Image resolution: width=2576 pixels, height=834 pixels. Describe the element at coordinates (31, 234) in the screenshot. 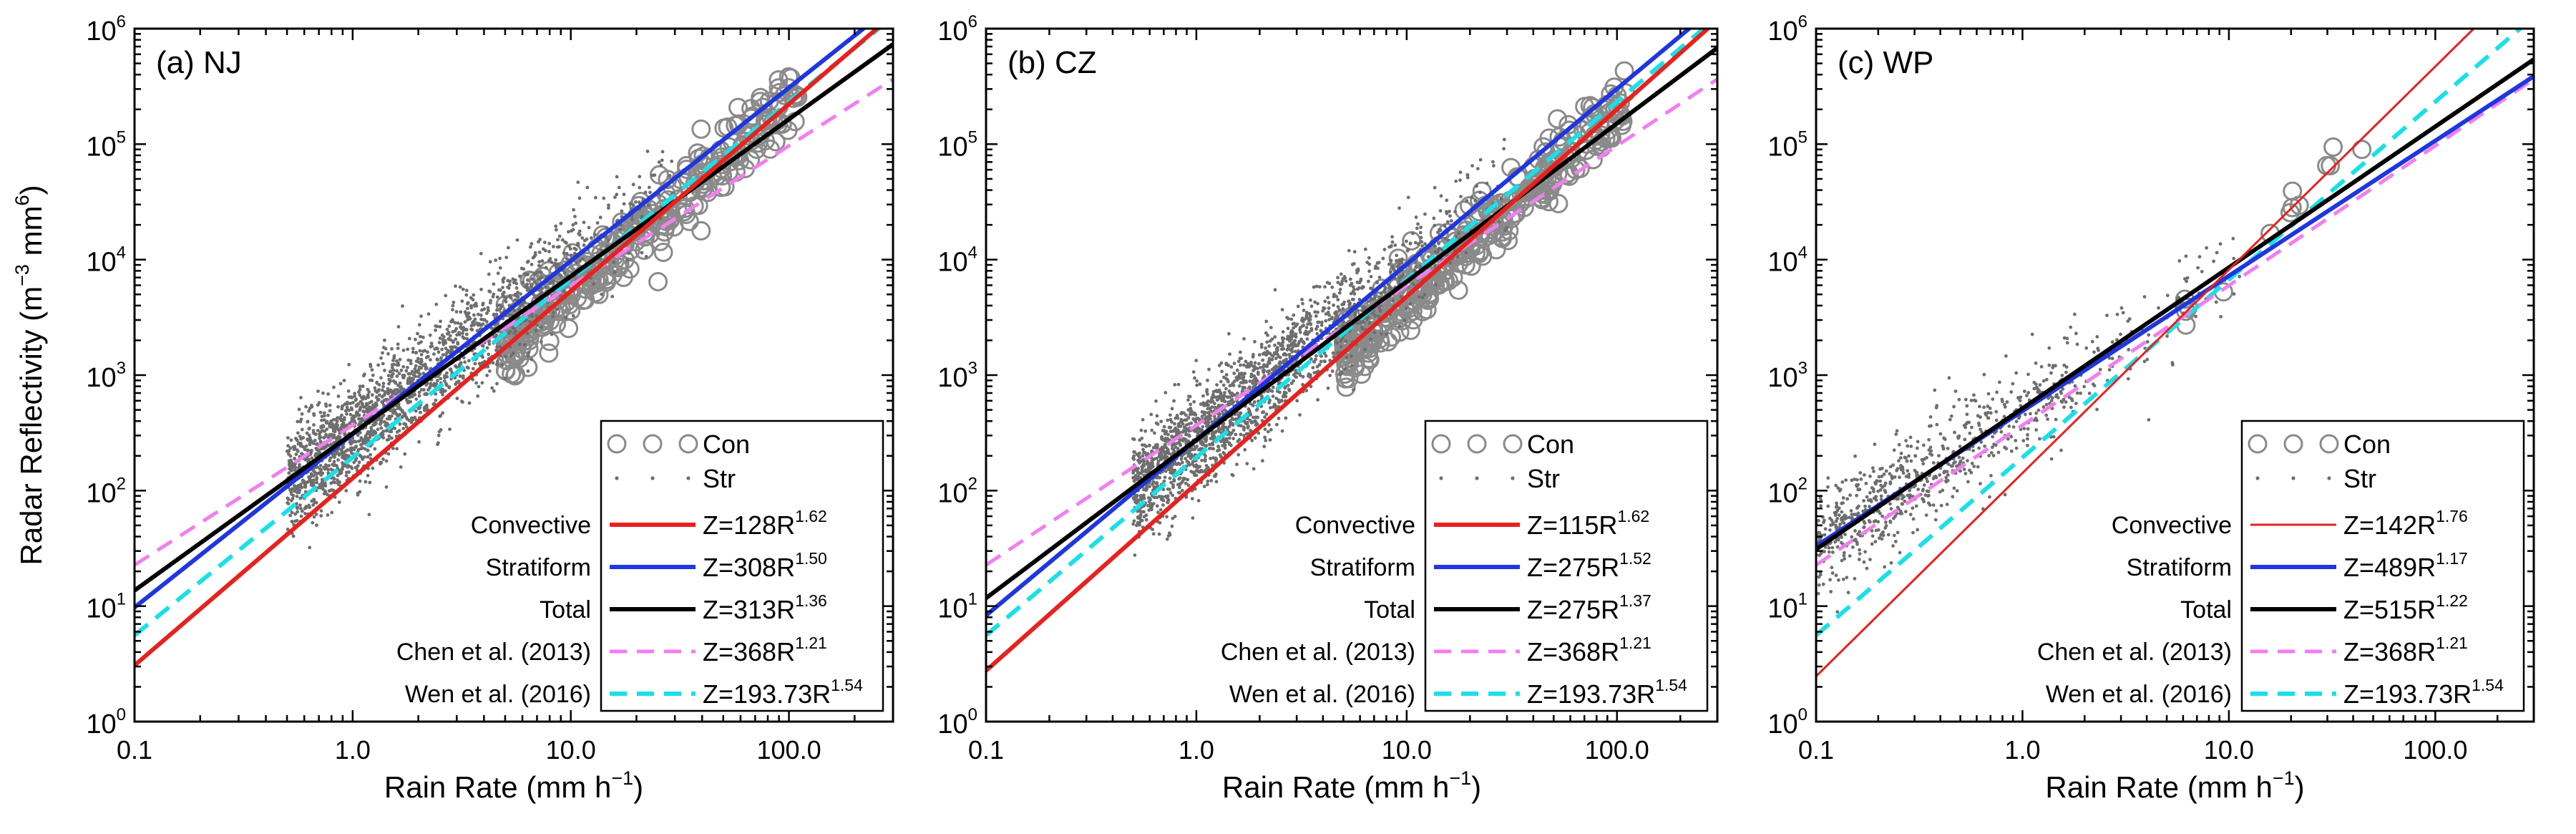

I see `y-axis-label-mid: mm` at that location.